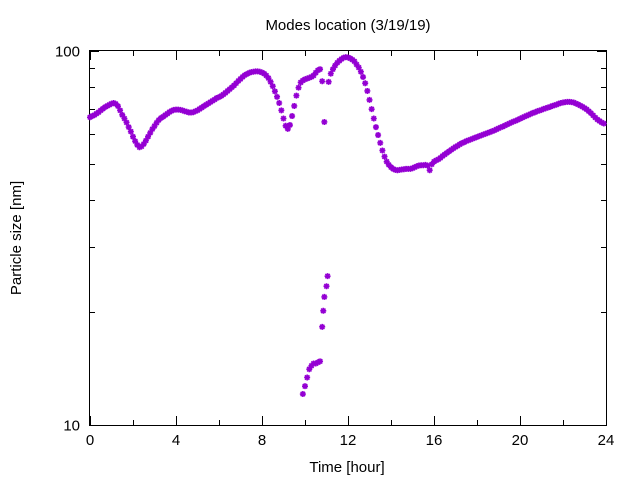  I want to click on x-tick-label: 16, so click(434, 440).